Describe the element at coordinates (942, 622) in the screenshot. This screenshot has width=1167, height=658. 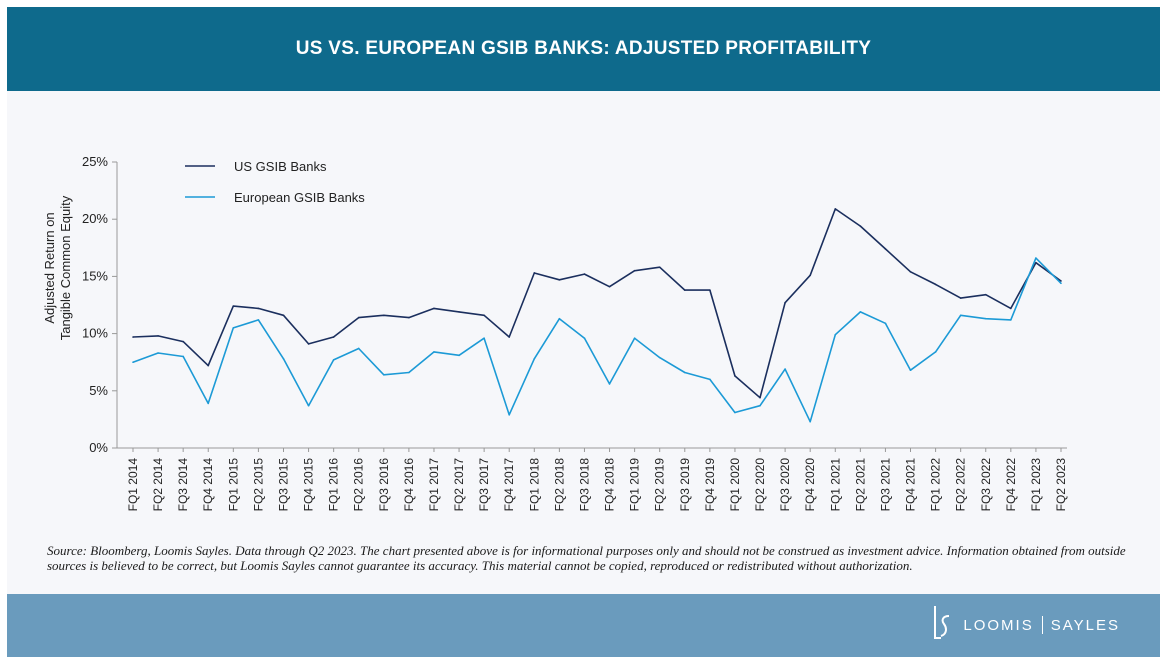
I see `loomis-sayles-monogram-icon` at that location.